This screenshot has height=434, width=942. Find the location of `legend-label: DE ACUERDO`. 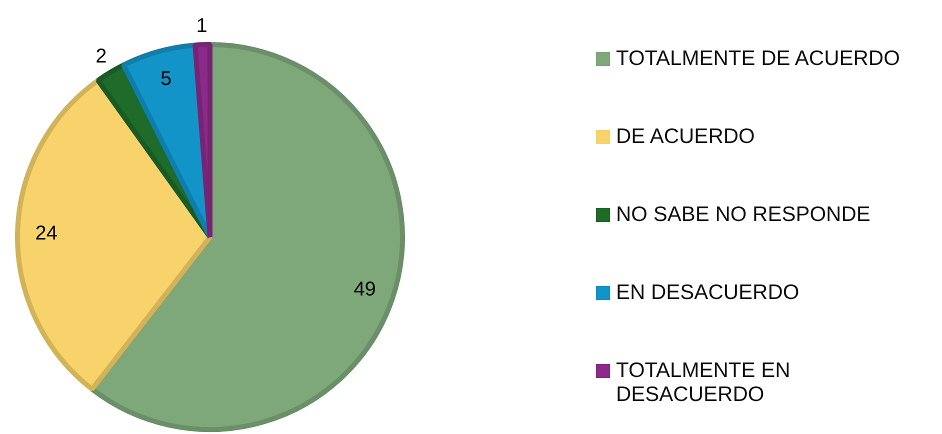

legend-label: DE ACUERDO is located at coordinates (686, 137).